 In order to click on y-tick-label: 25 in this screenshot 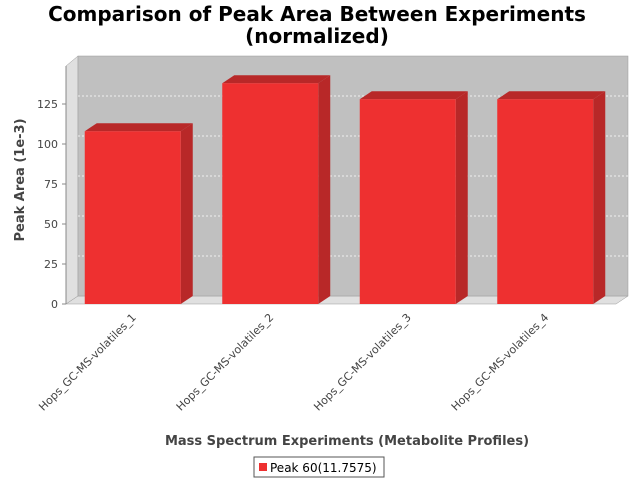, I will do `click(51, 264)`.